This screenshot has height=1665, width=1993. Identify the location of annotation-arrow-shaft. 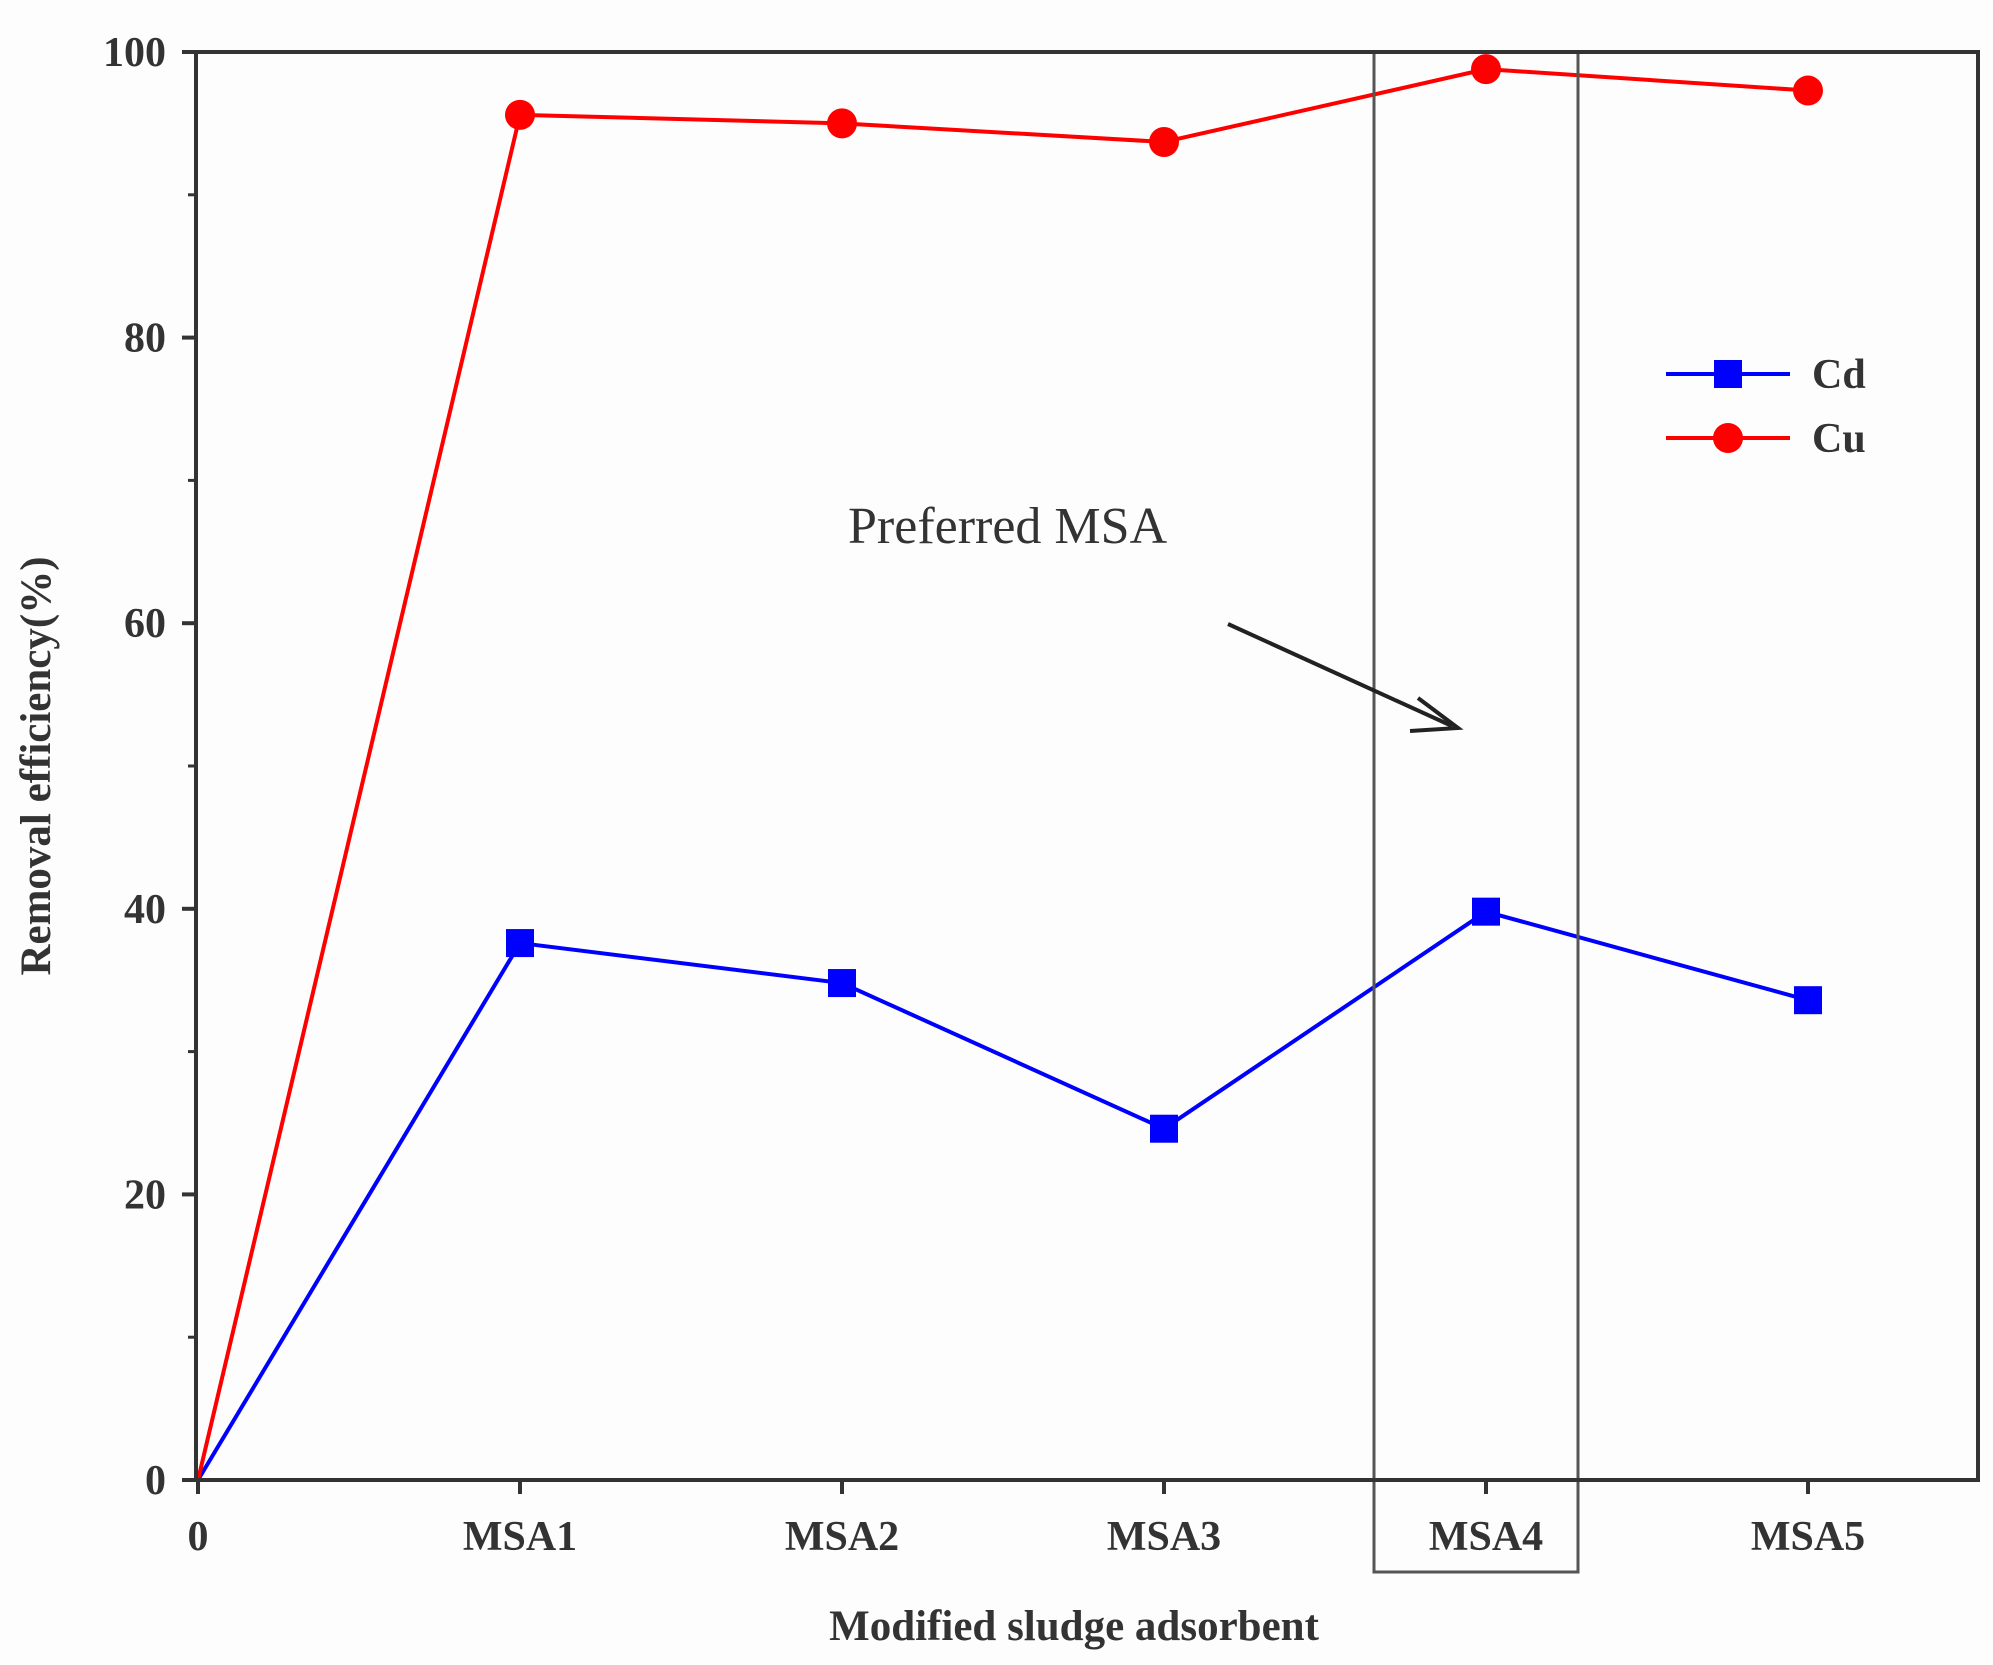
(1340, 675).